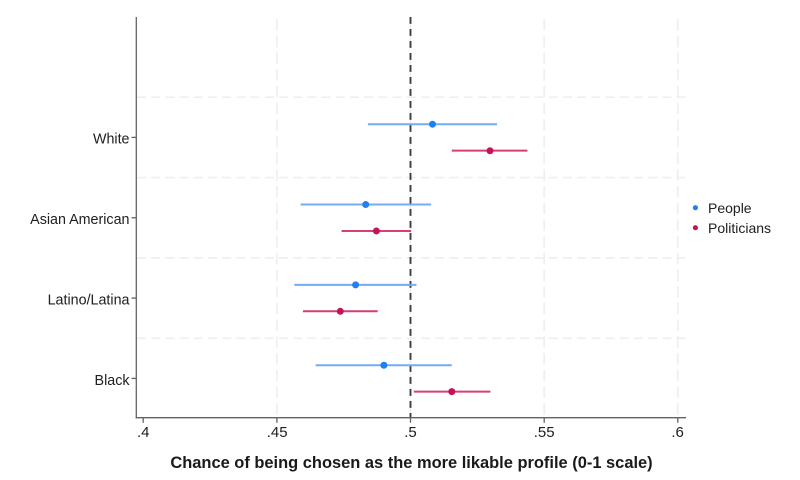 The image size is (800, 480). What do you see at coordinates (410, 432) in the screenshot?
I see `svg-text: .5` at bounding box center [410, 432].